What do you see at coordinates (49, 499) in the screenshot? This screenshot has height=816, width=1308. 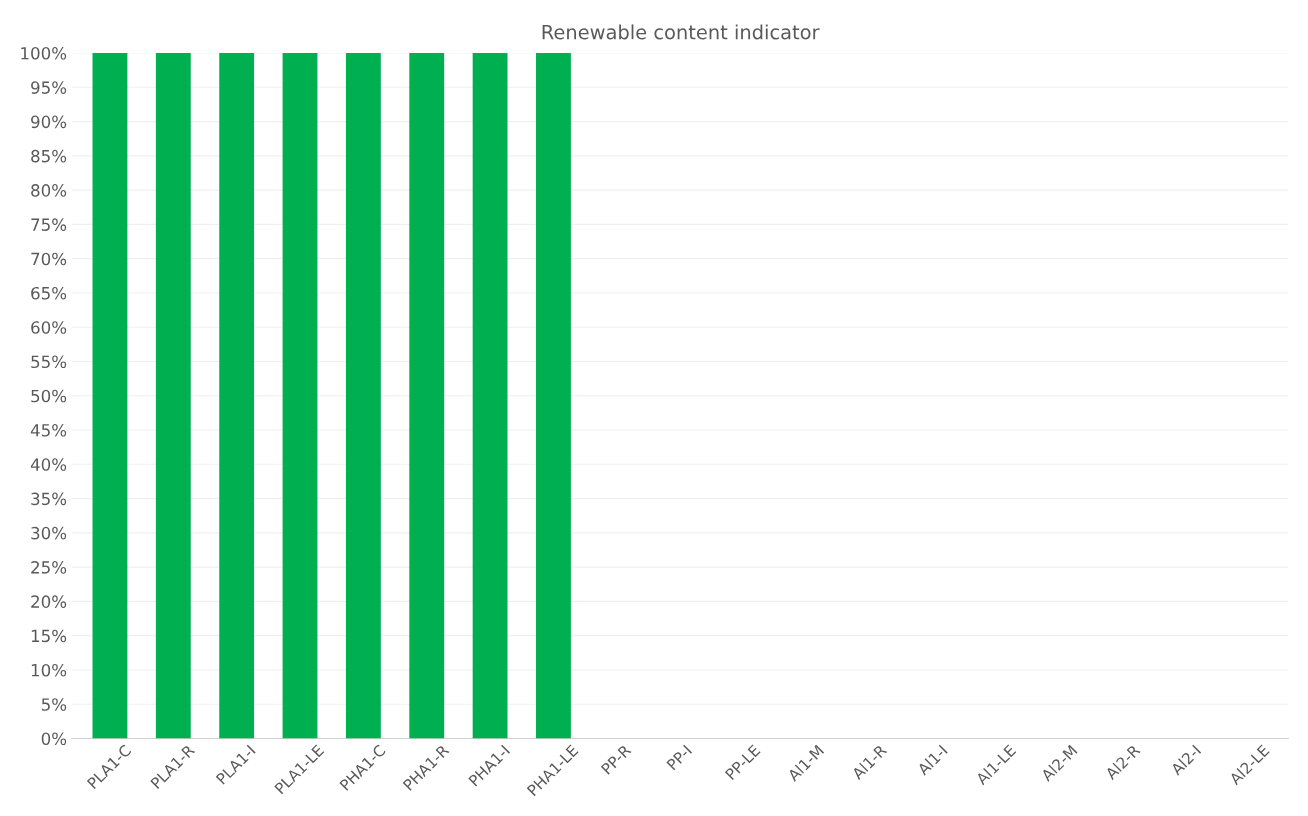 I see `y-tick-label: 35%` at bounding box center [49, 499].